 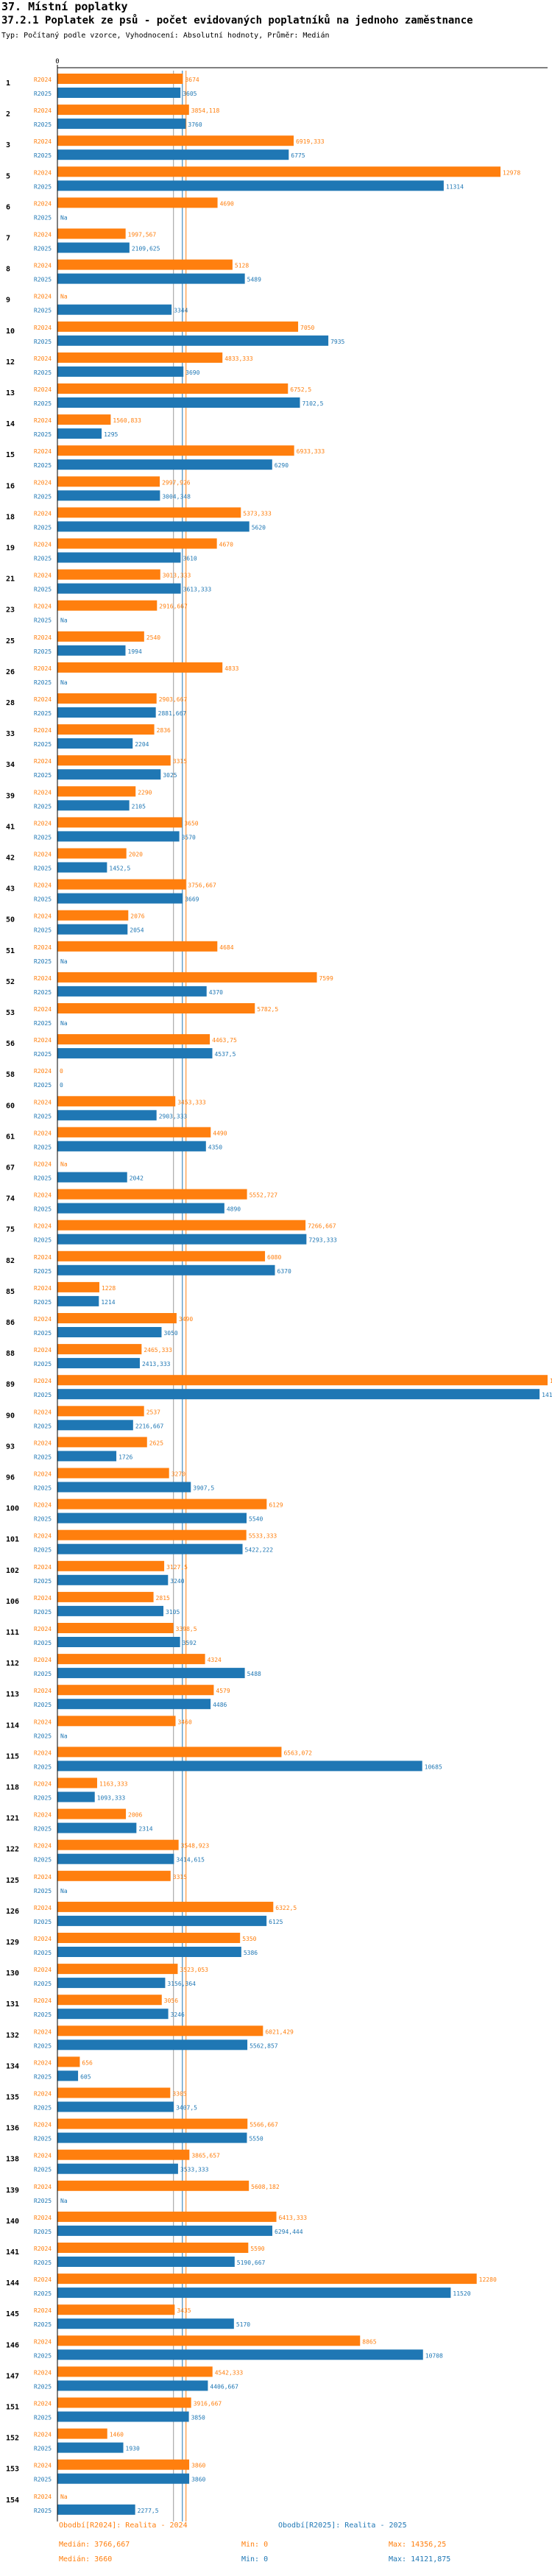 What do you see at coordinates (220, 1133) in the screenshot?
I see `bar-value-2024: 4490` at bounding box center [220, 1133].